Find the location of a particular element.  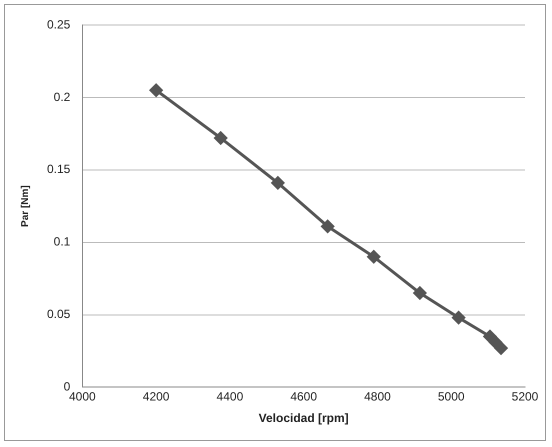

x-tick-label: 4800 is located at coordinates (378, 397).